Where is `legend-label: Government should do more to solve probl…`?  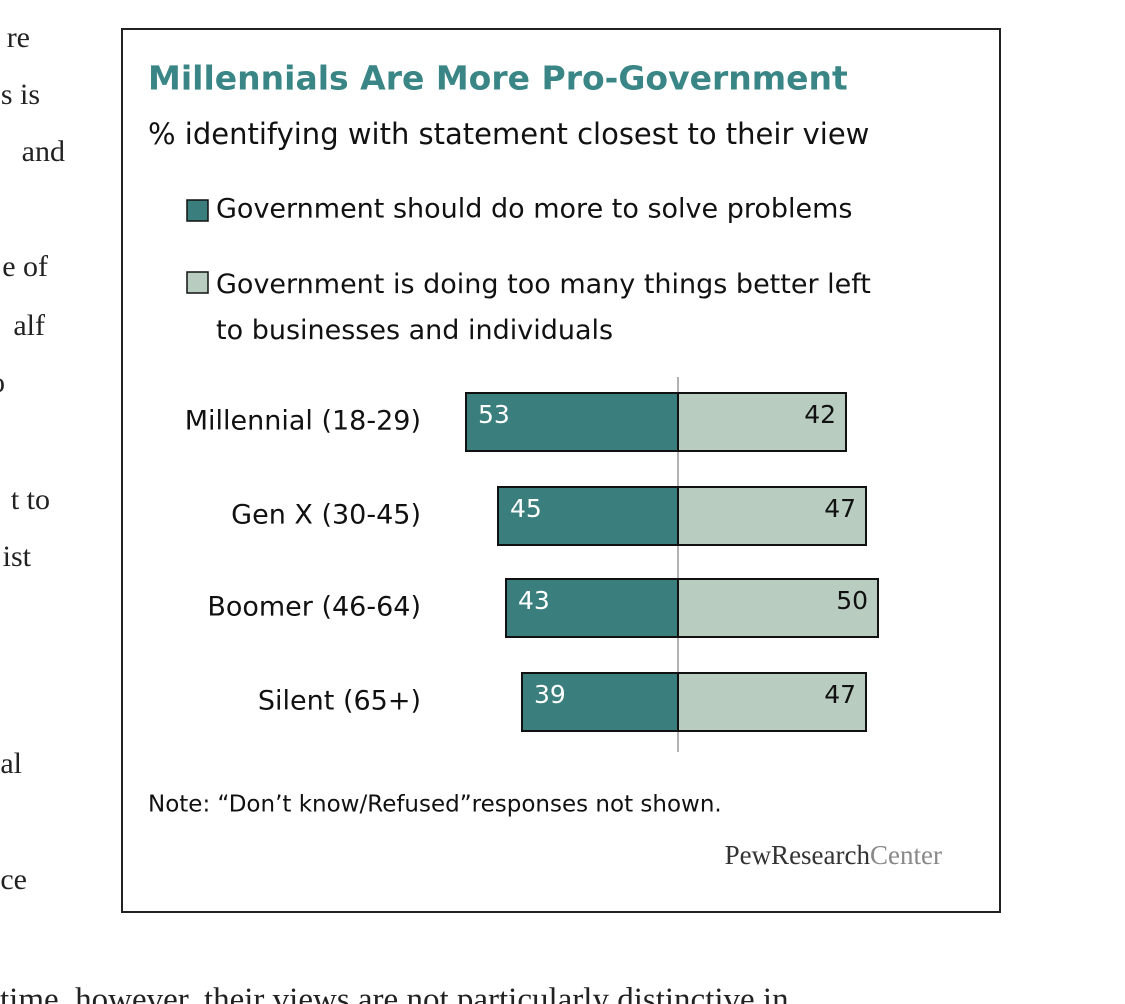
legend-label: Government should do more to solve probl… is located at coordinates (534, 209).